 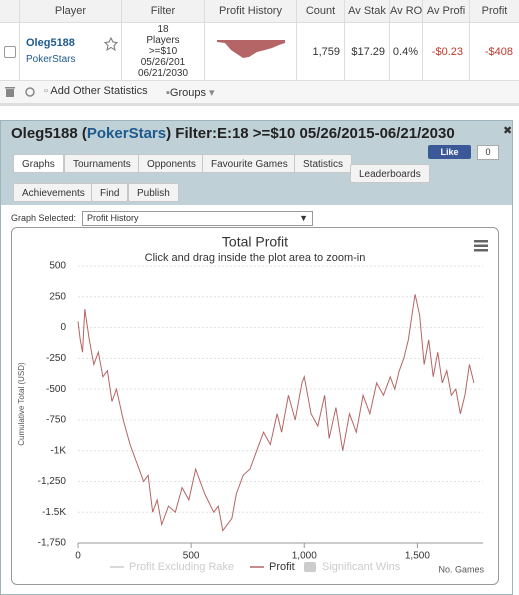 What do you see at coordinates (259, 93) in the screenshot?
I see `toolbar` at bounding box center [259, 93].